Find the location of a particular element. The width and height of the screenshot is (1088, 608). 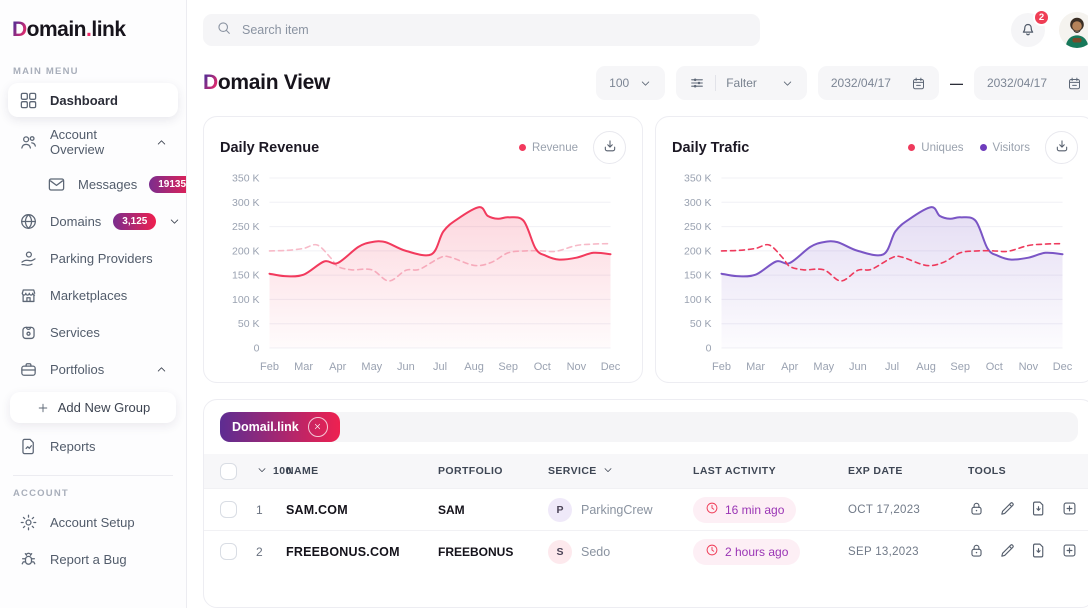

tools-cell is located at coordinates (1023, 510).